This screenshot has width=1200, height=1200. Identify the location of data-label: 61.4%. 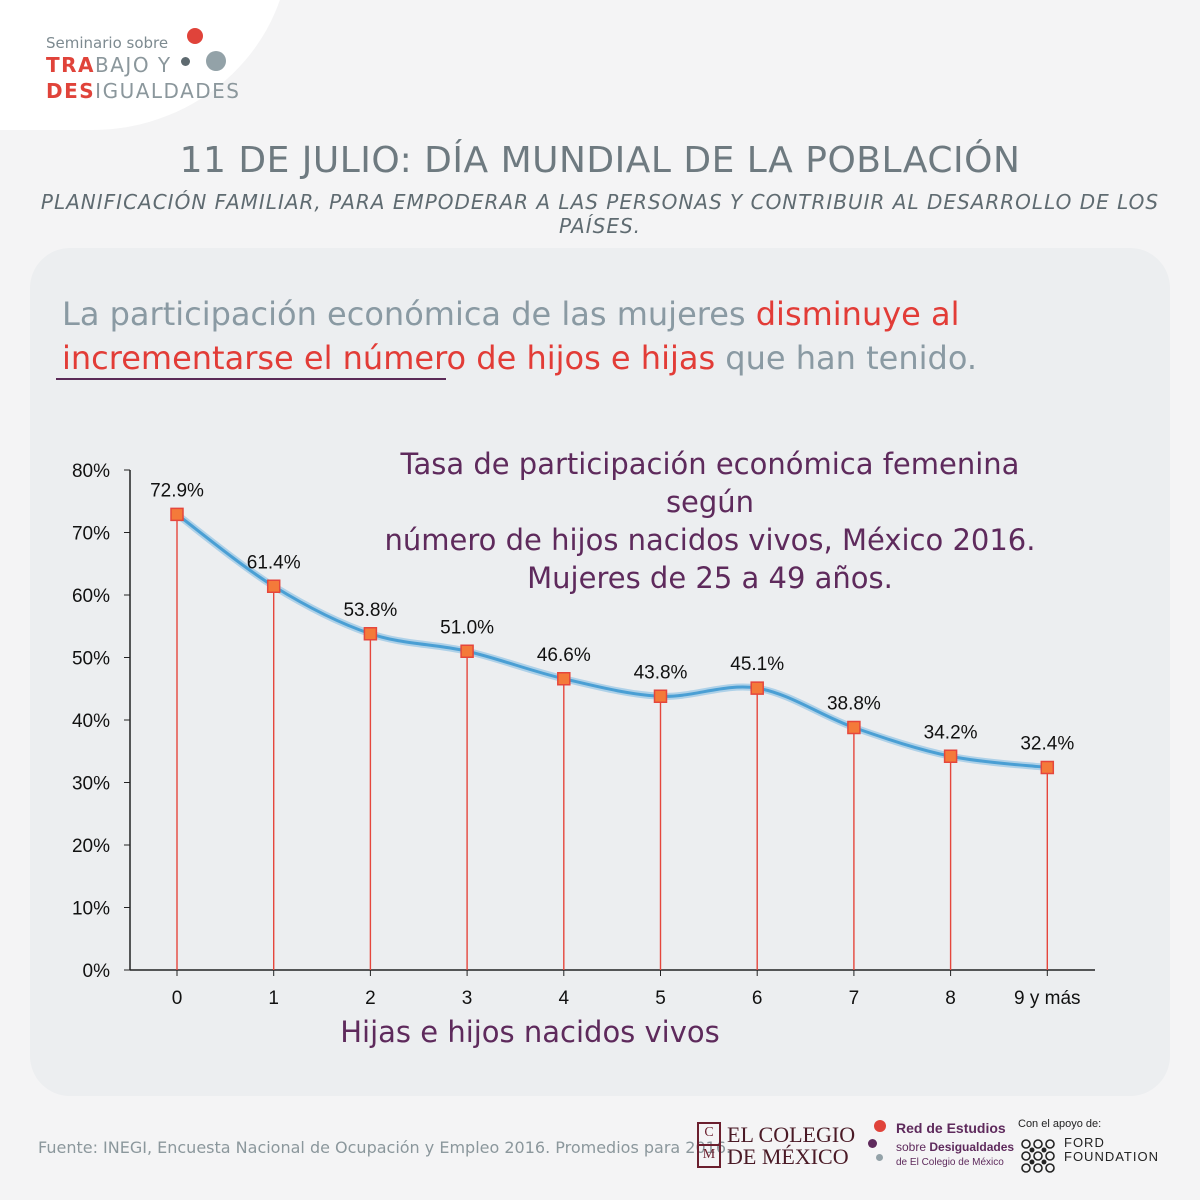
(274, 562).